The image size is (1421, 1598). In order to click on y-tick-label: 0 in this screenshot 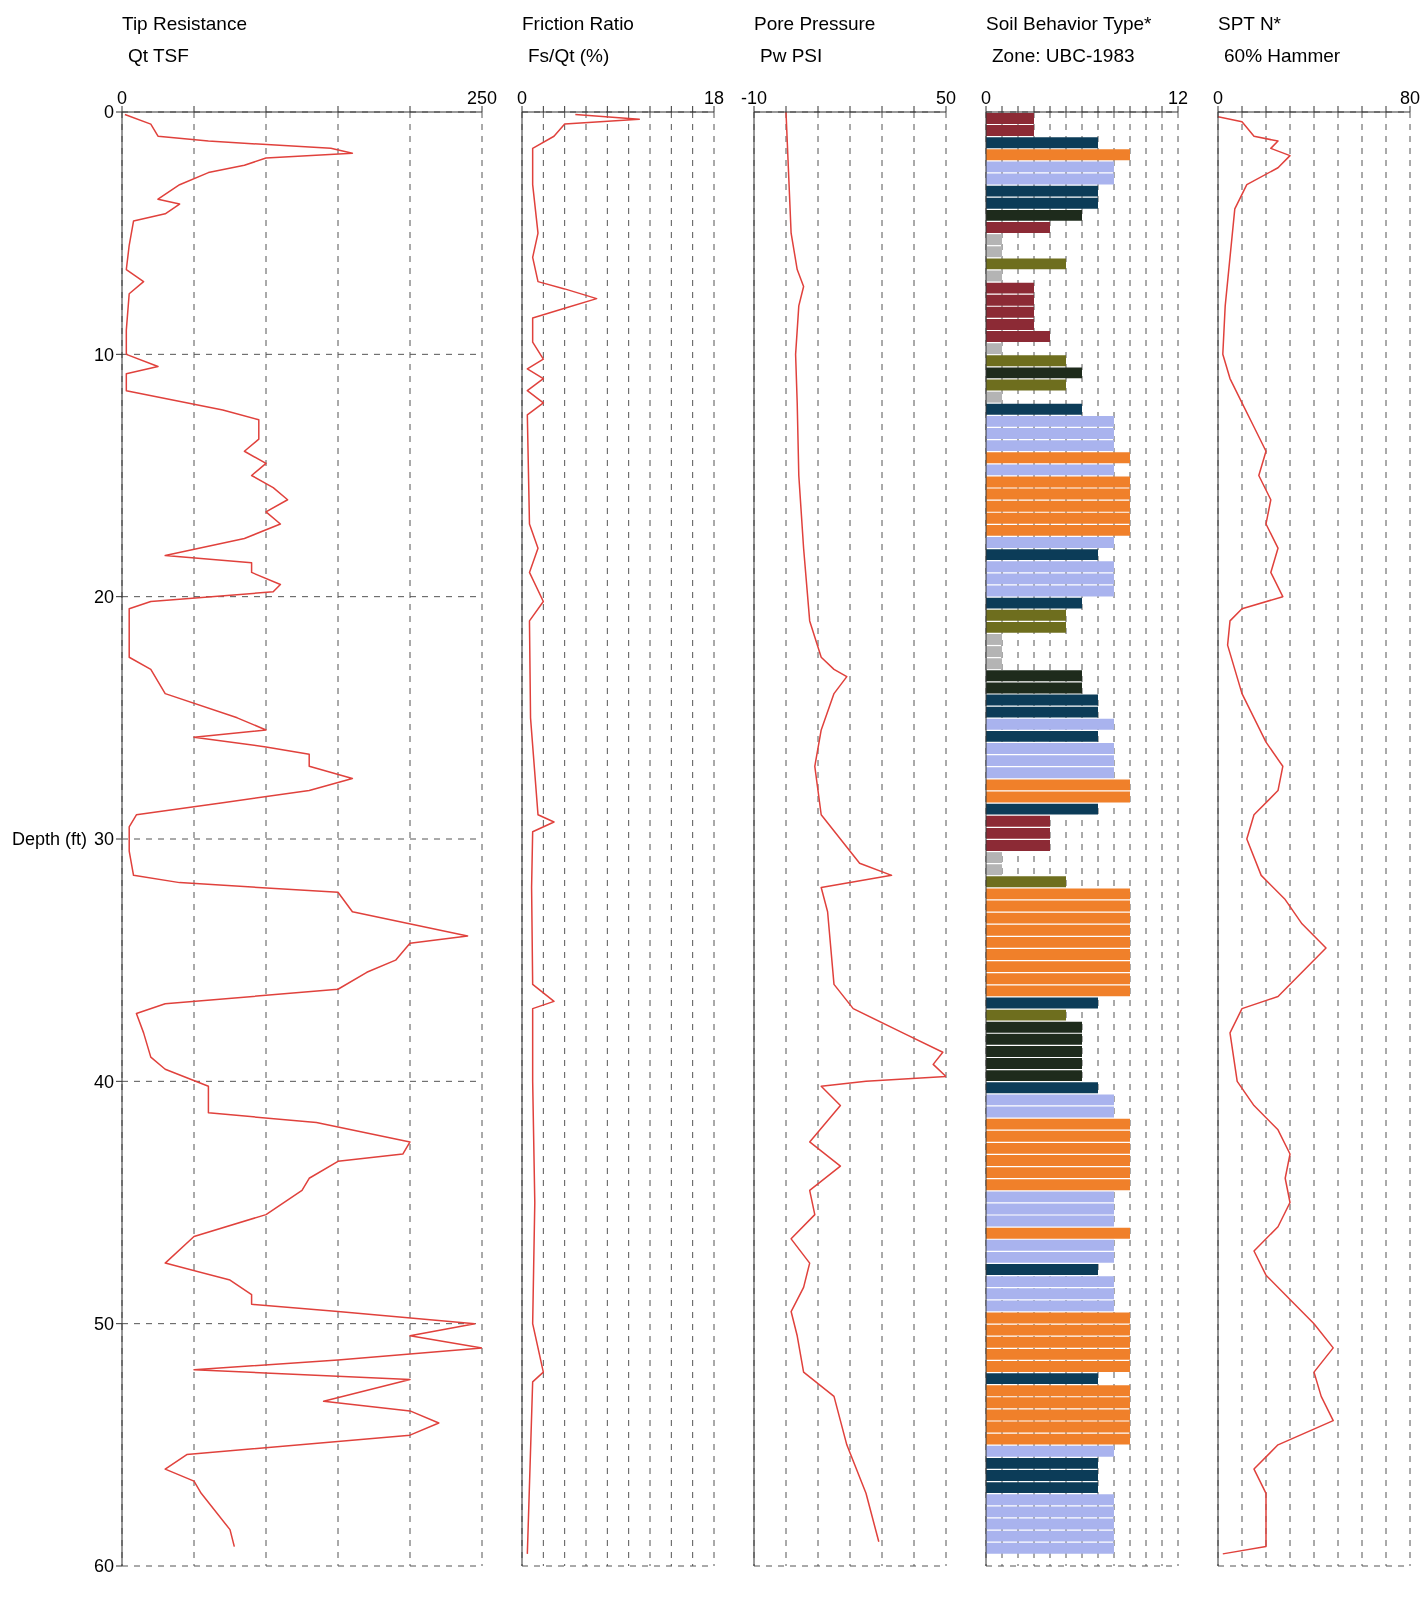, I will do `click(108, 112)`.